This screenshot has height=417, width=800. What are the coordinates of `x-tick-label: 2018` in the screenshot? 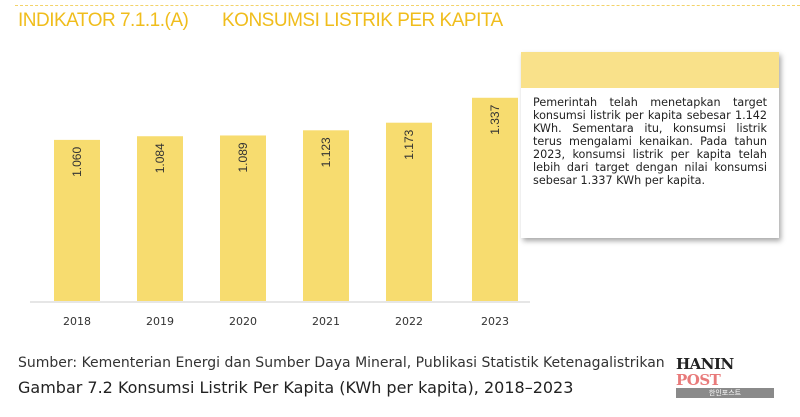 It's located at (77, 321).